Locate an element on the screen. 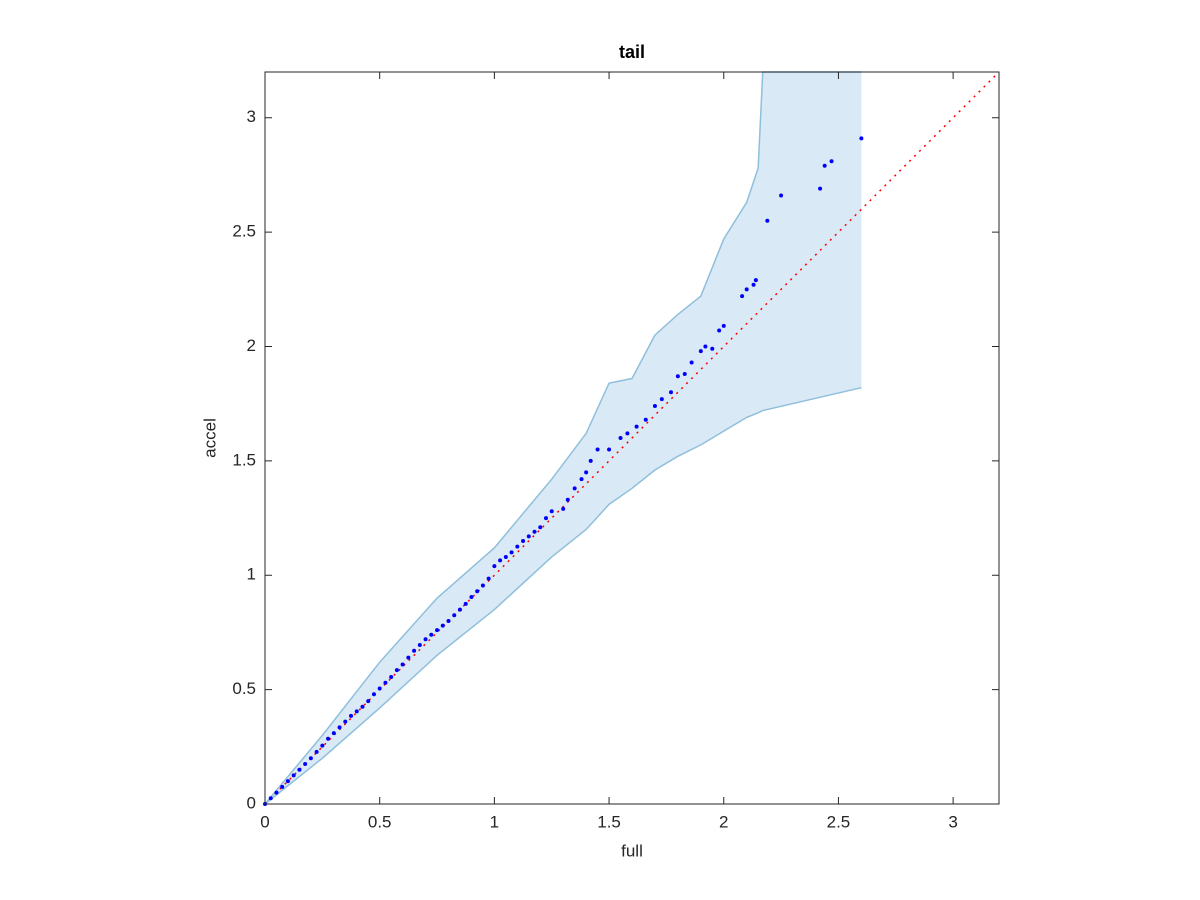 This screenshot has height=900, width=1200. y-tick-label: 3 is located at coordinates (251, 116).